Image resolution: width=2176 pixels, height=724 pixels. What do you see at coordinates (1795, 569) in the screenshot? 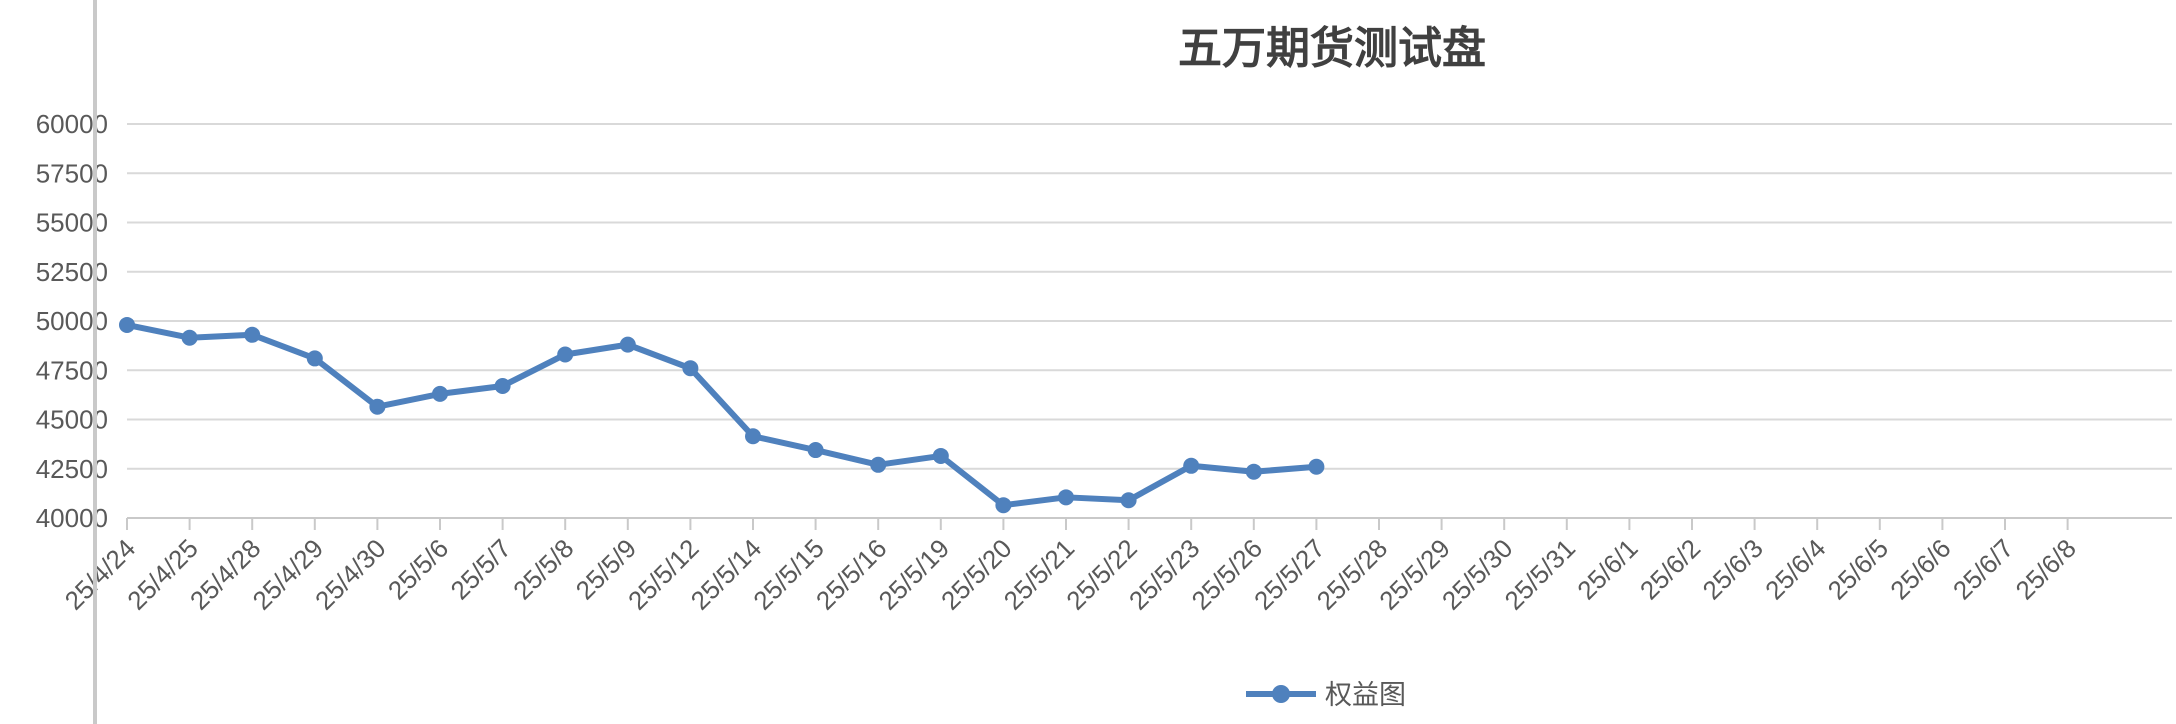
I see `x-tick-label: 25/6/4` at bounding box center [1795, 569].